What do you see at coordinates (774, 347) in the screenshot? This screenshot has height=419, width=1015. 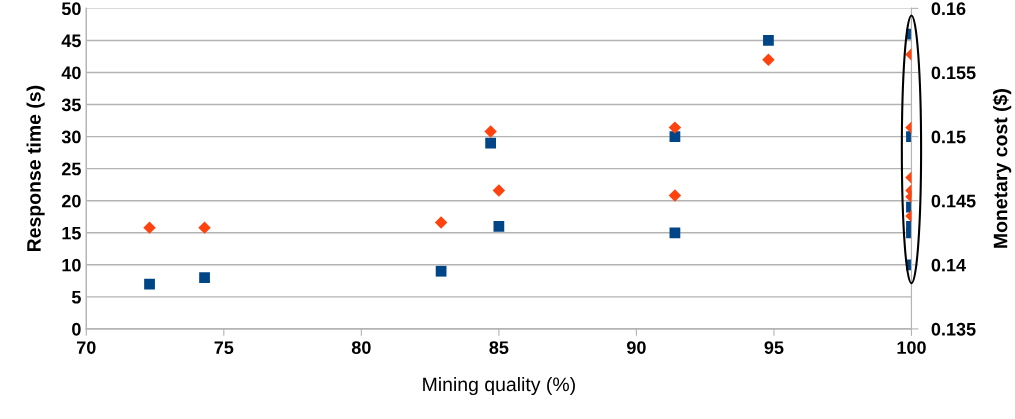 I see `x-tick-label: 95` at bounding box center [774, 347].